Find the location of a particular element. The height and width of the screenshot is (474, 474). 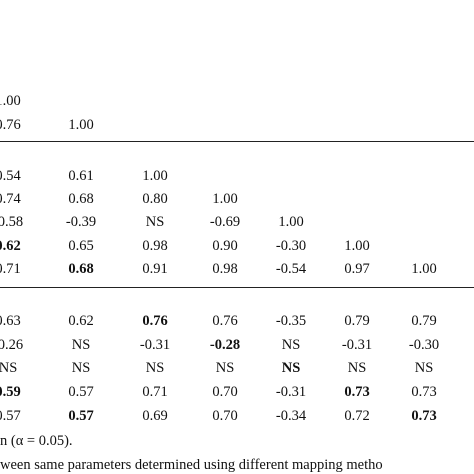

table-cell: -0.39 is located at coordinates (81, 222).